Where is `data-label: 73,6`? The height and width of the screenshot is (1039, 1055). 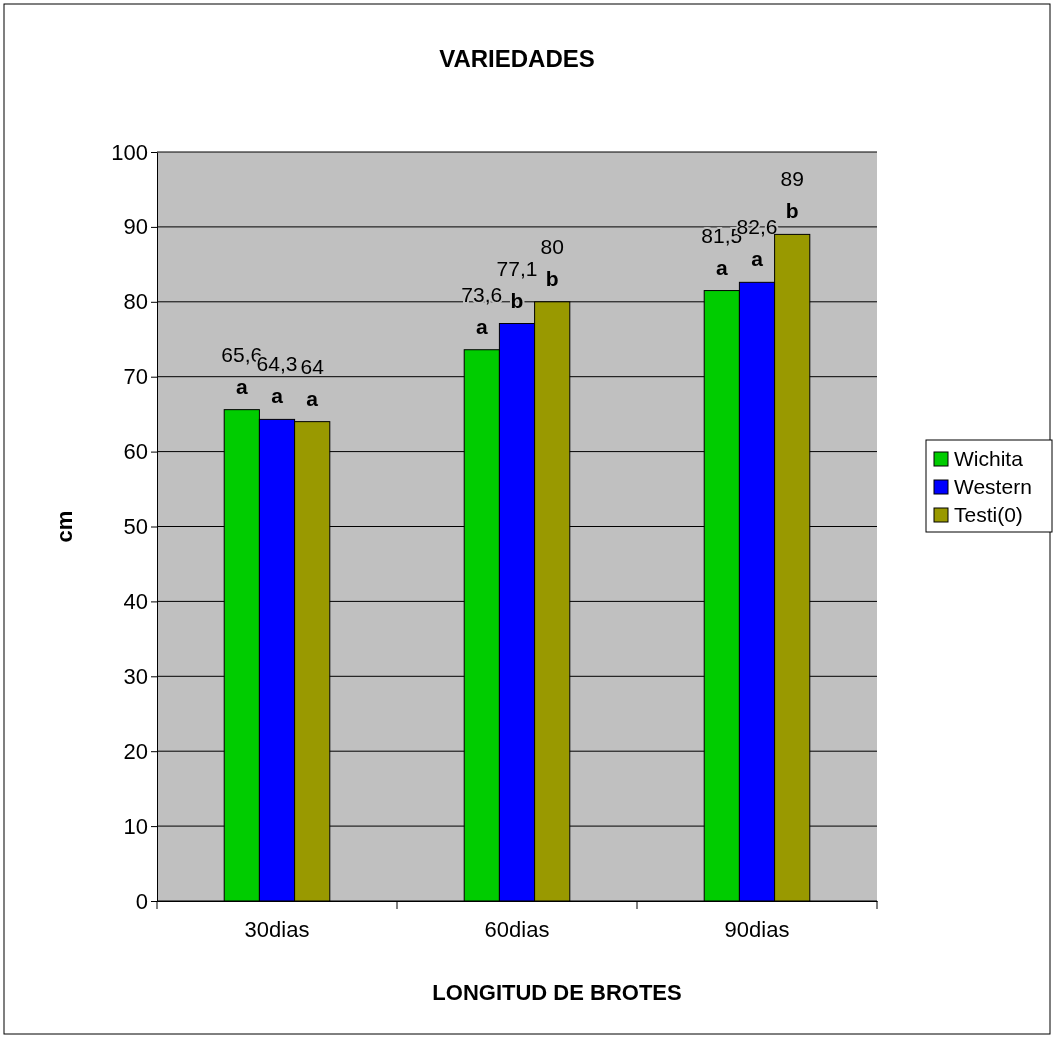
data-label: 73,6 is located at coordinates (482, 294).